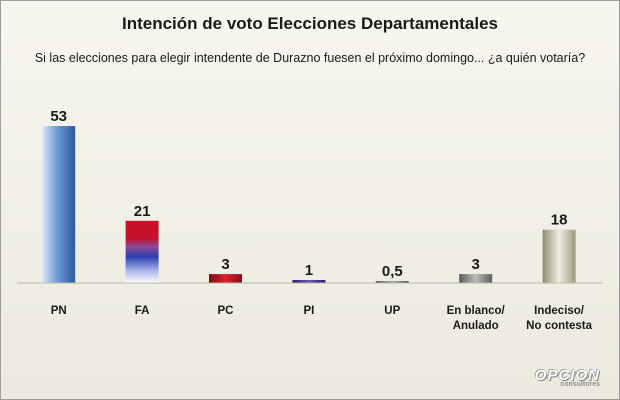 This screenshot has width=620, height=400. What do you see at coordinates (392, 311) in the screenshot?
I see `category-label-up: UP` at bounding box center [392, 311].